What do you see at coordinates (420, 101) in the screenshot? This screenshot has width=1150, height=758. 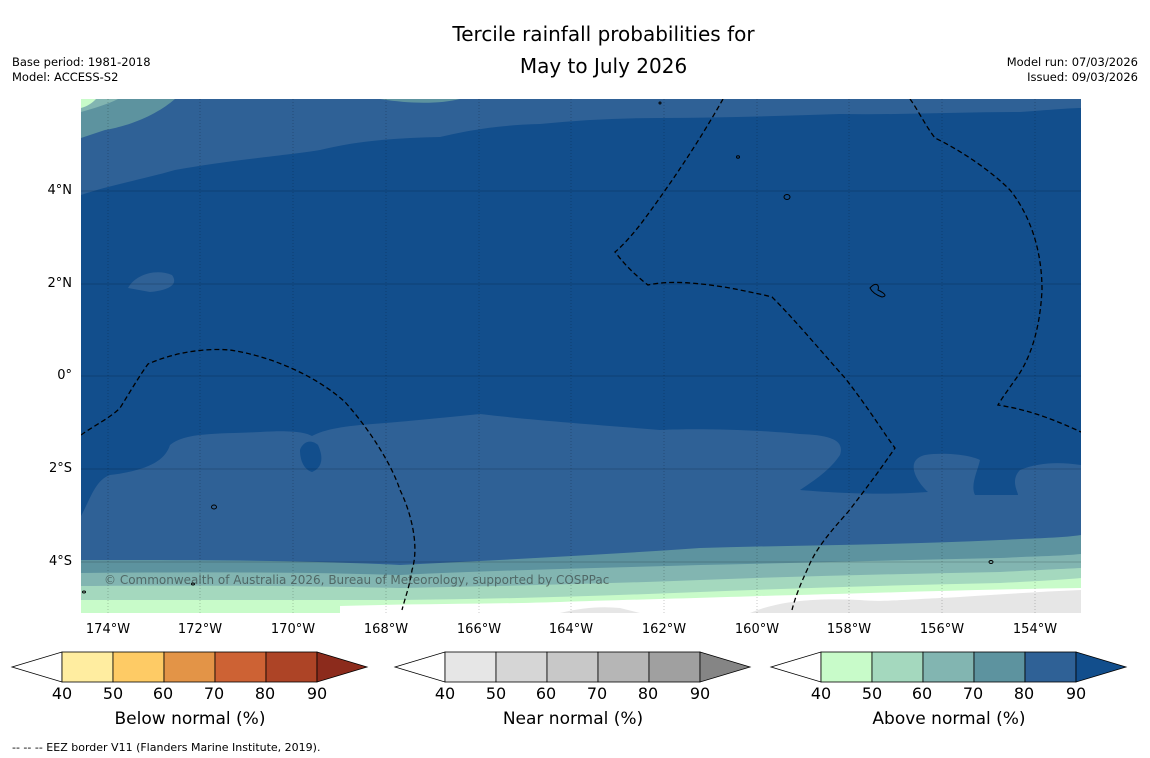 I see `band-above-70-top` at bounding box center [420, 101].